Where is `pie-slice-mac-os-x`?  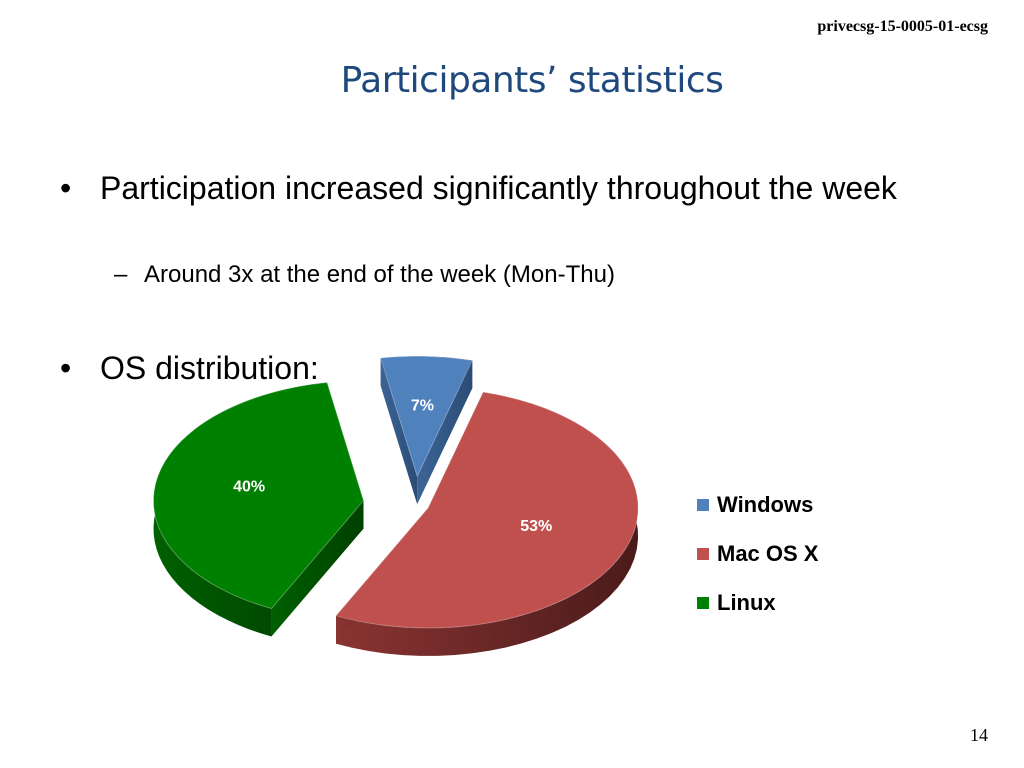
pie-slice-mac-os-x is located at coordinates (487, 510).